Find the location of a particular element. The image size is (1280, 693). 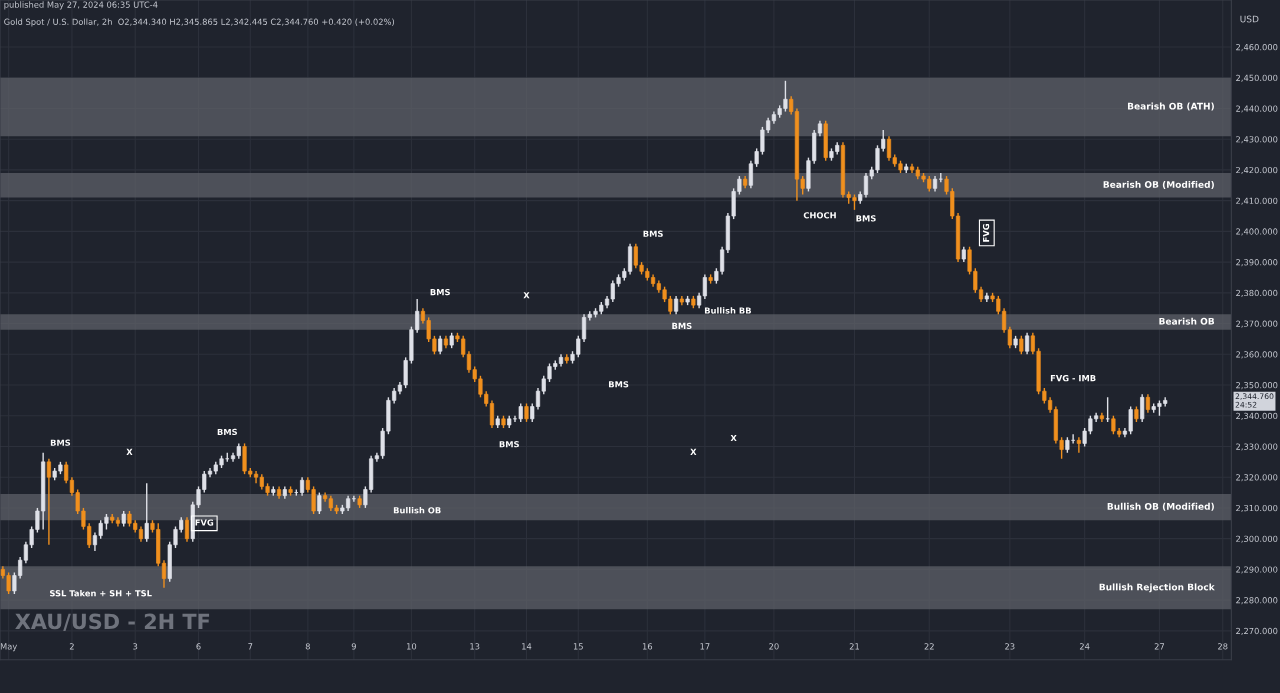

y-tick-label: 2,450.000 is located at coordinates (1257, 78).